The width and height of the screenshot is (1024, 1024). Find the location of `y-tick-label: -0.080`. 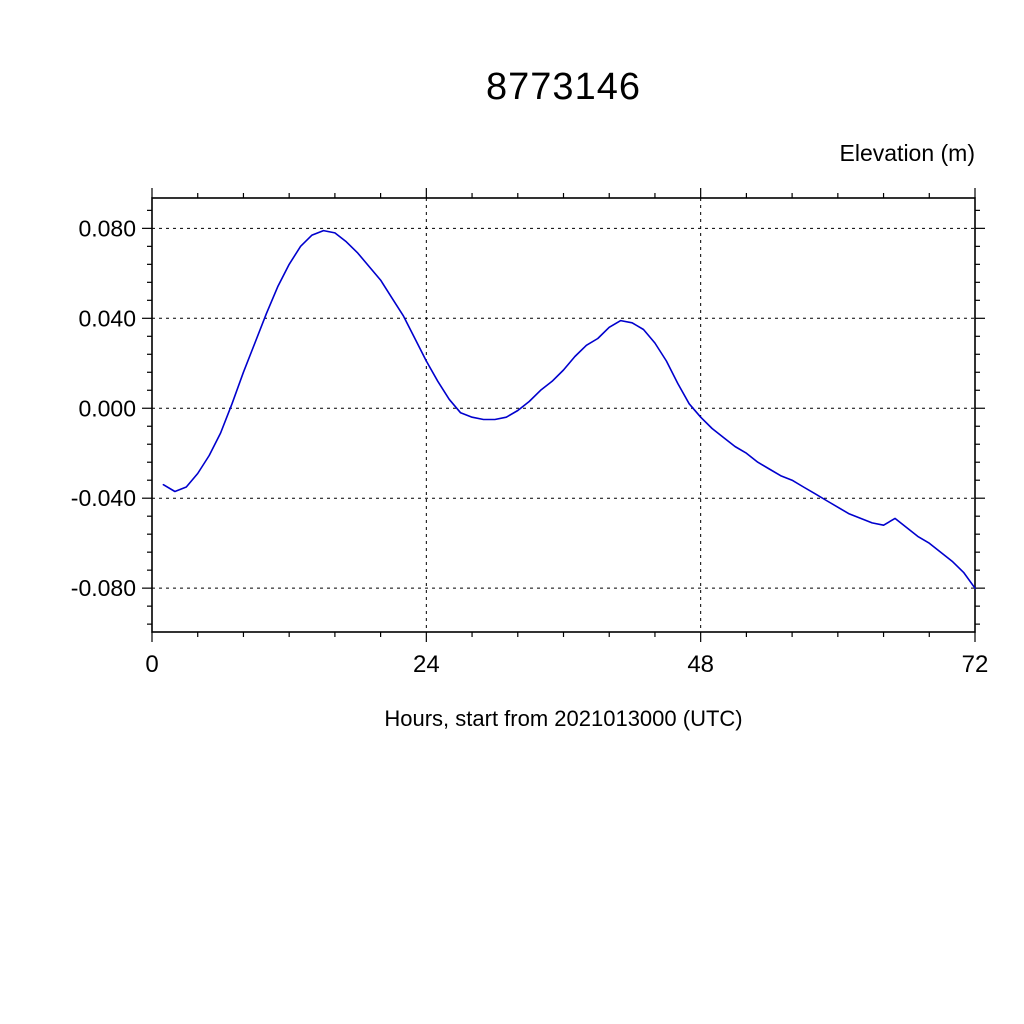

y-tick-label: -0.080 is located at coordinates (103, 588).